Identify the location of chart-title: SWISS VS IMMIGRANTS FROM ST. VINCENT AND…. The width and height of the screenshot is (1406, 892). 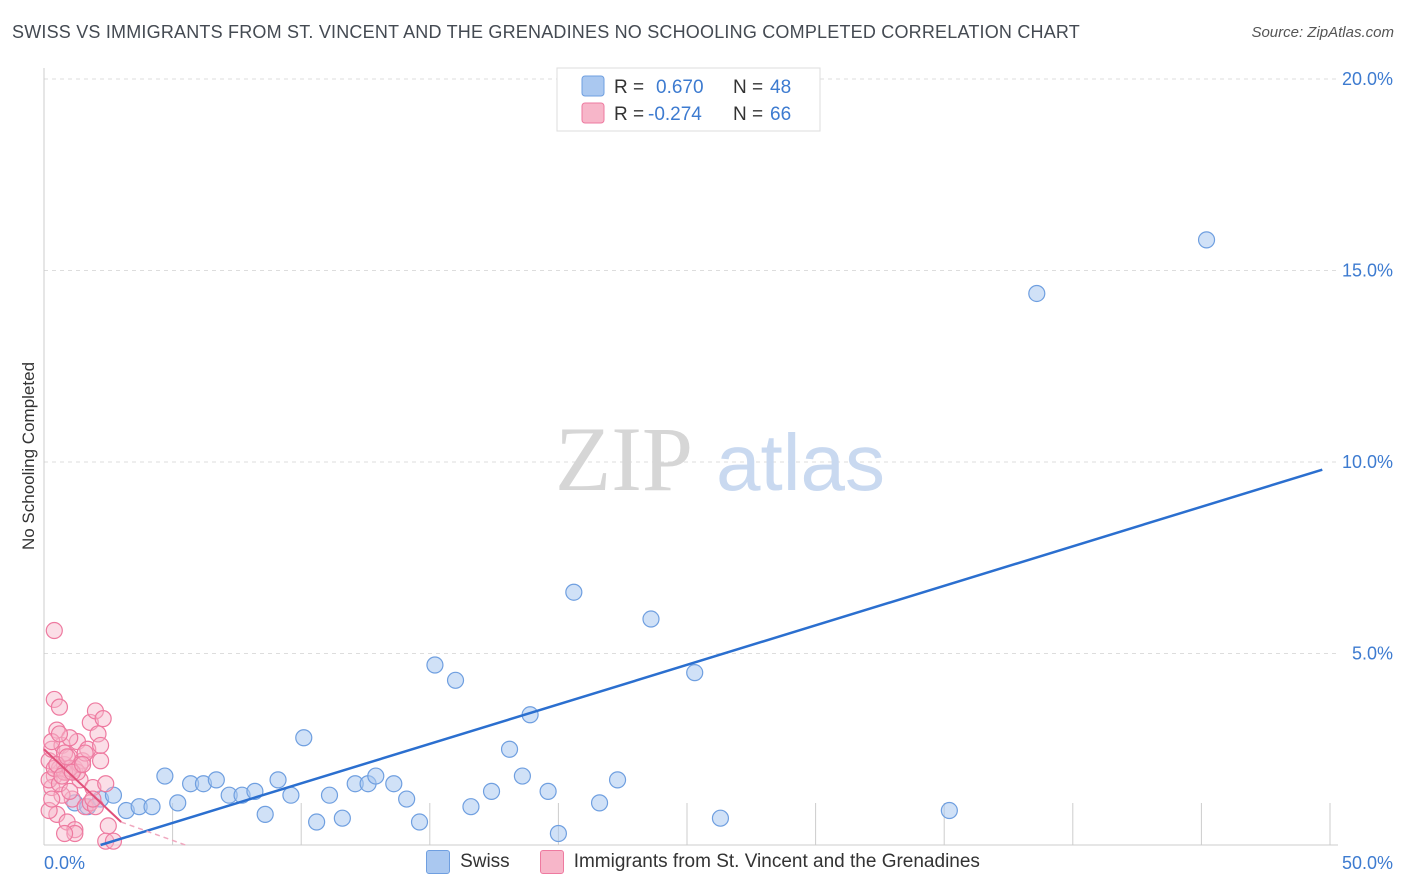
(546, 32).